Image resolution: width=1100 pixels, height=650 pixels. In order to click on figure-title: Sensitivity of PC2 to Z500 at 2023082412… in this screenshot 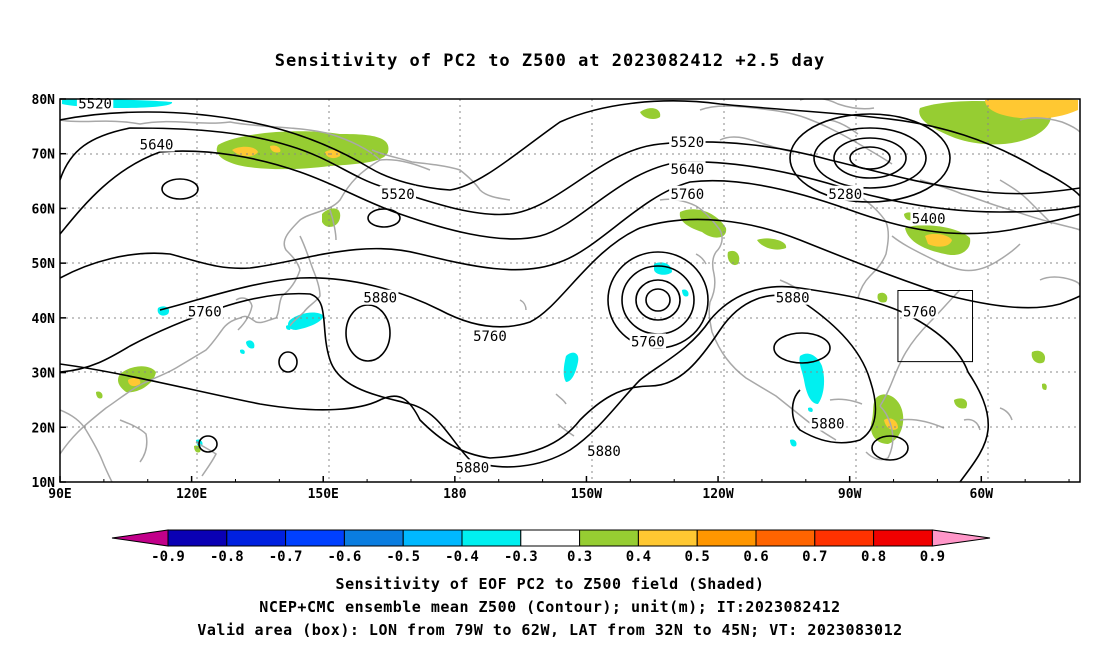, I will do `click(550, 61)`.